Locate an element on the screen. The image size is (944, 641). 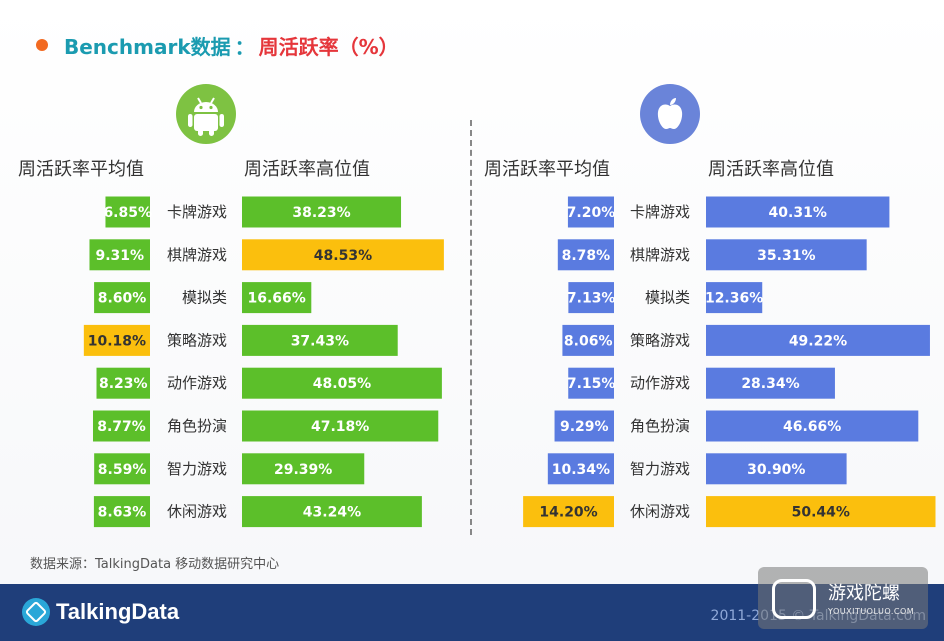
ios-high-label-3: 49.22% is located at coordinates (818, 341).